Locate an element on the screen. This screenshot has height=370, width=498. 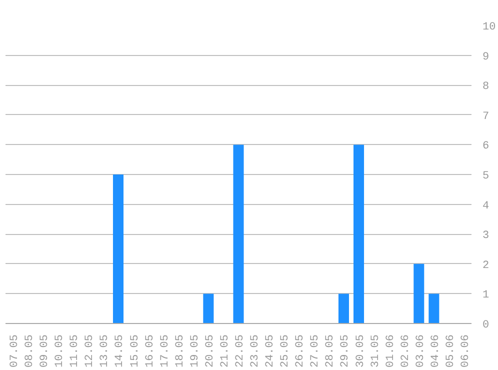
x-tick-label: 13.05 is located at coordinates (105, 351).